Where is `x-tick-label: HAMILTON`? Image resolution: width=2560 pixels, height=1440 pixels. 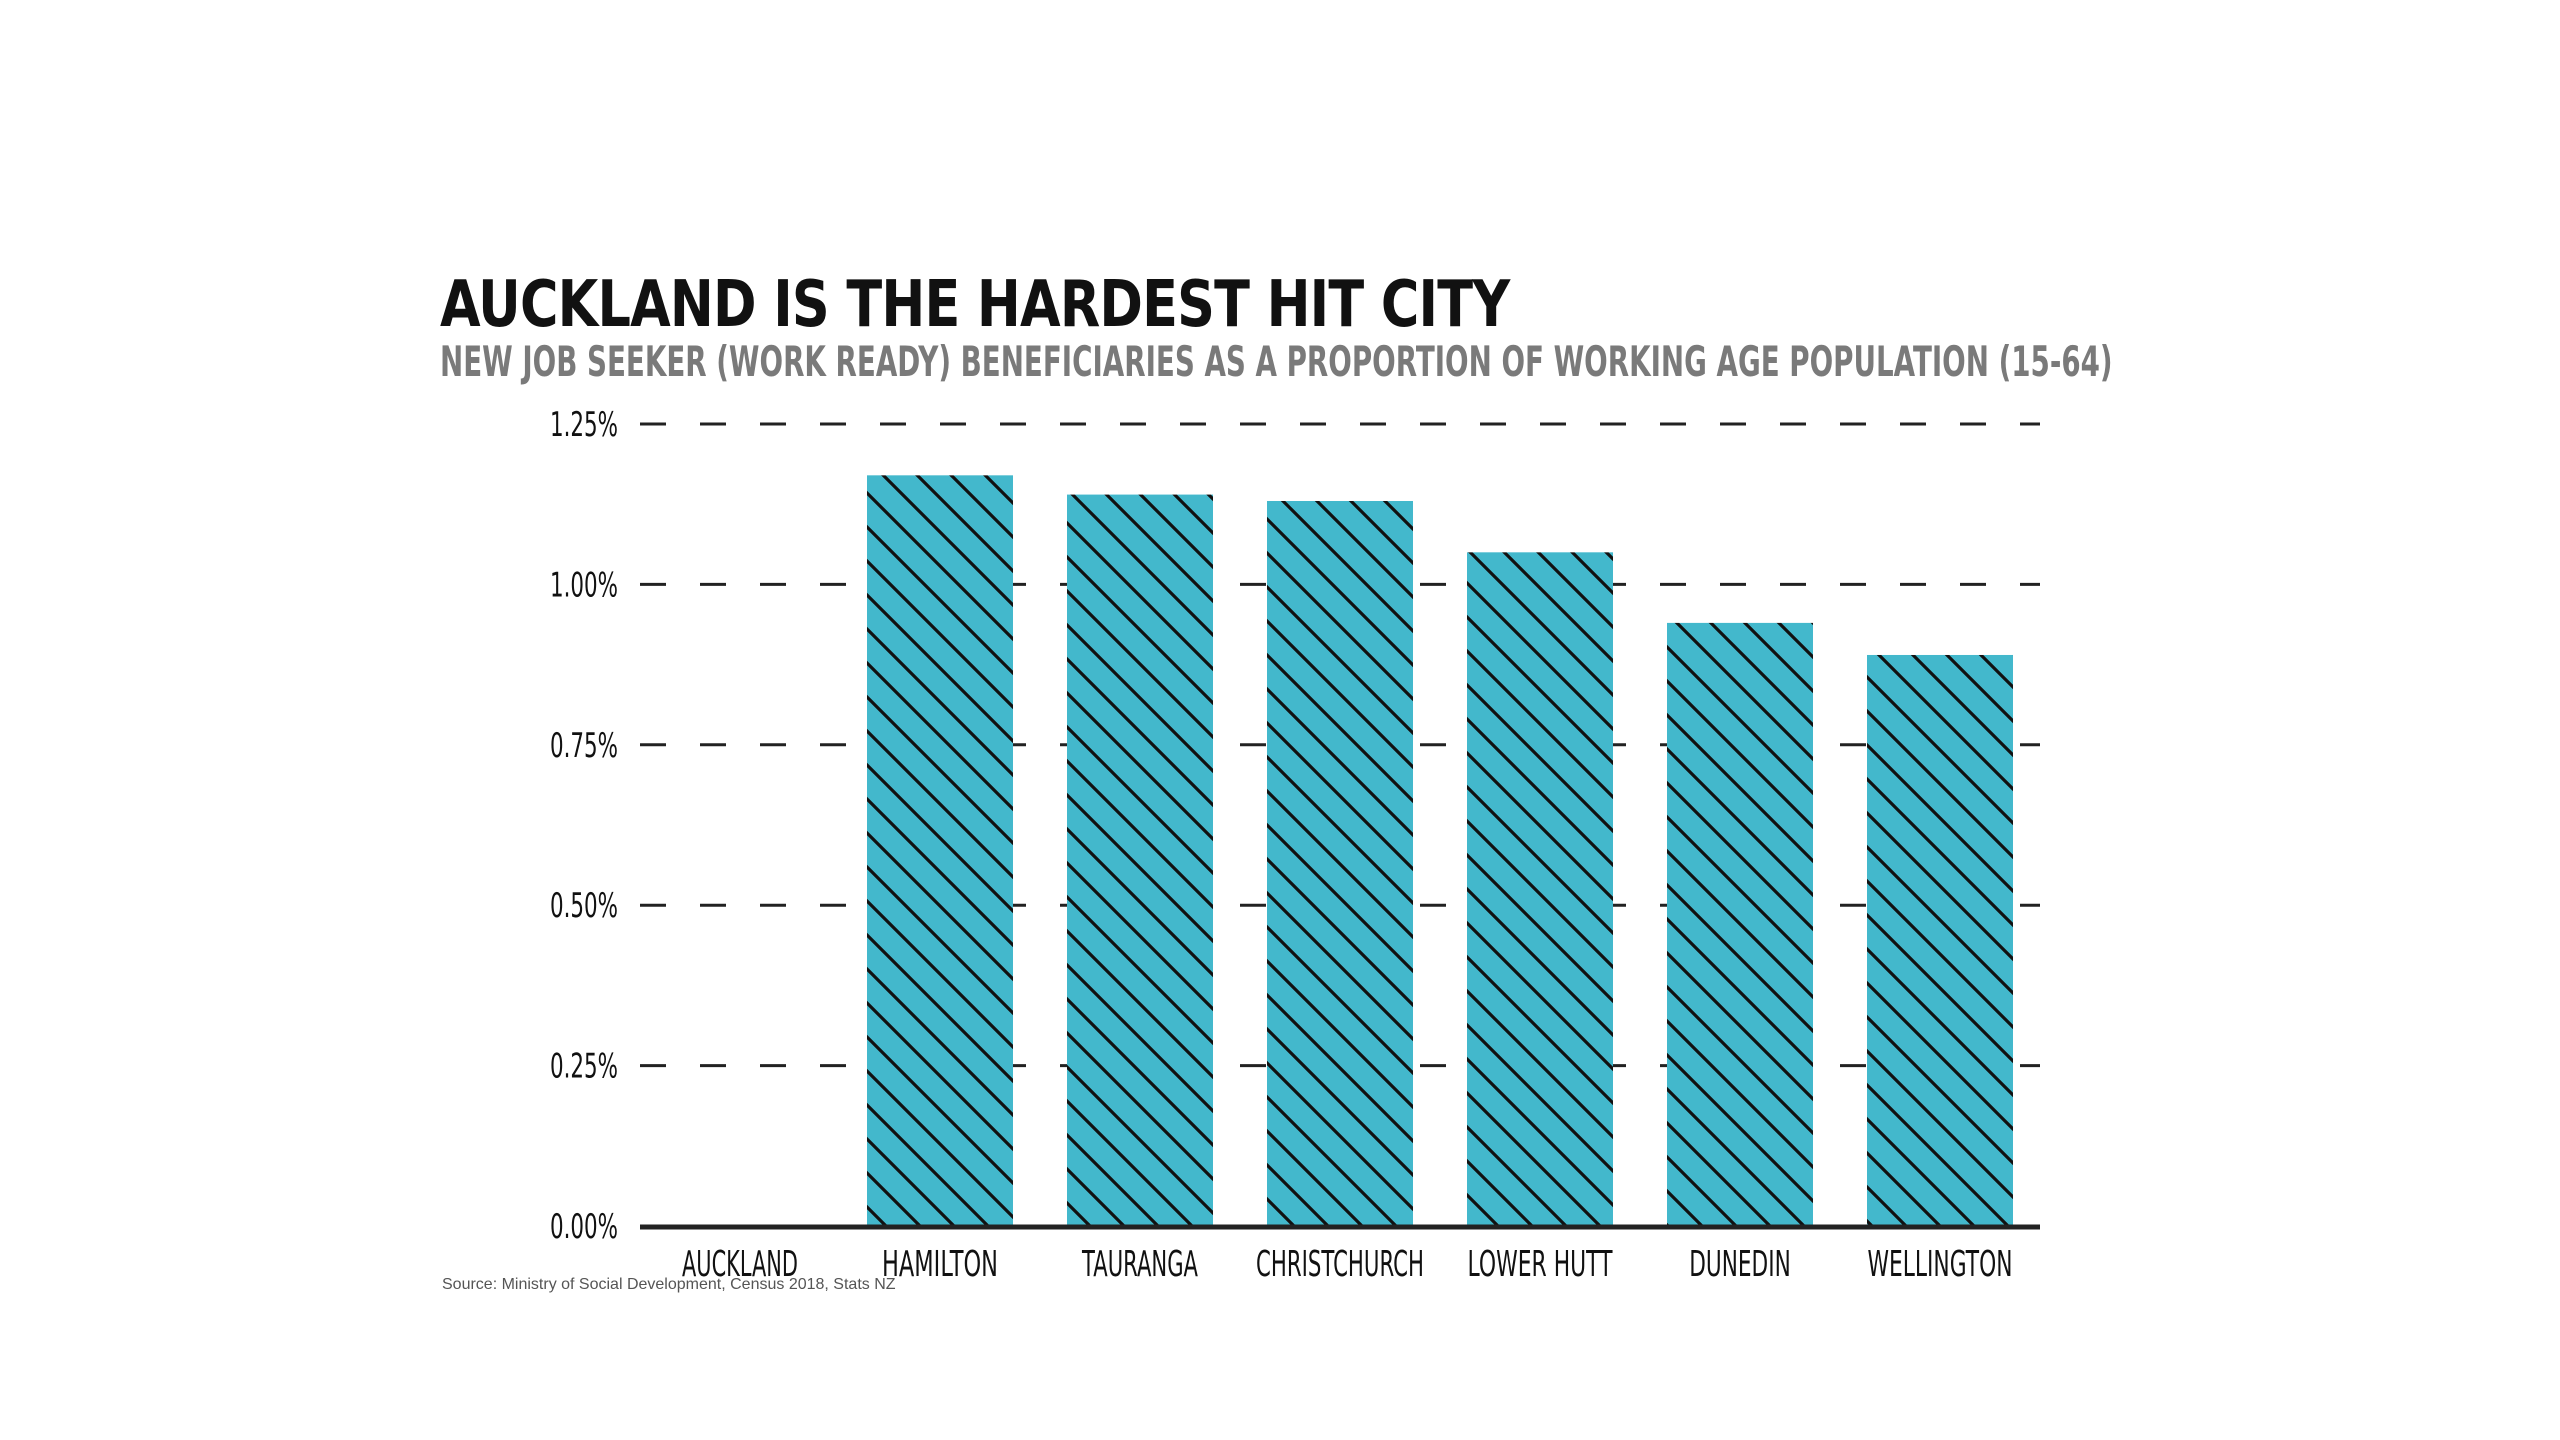
x-tick-label: HAMILTON is located at coordinates (940, 1264).